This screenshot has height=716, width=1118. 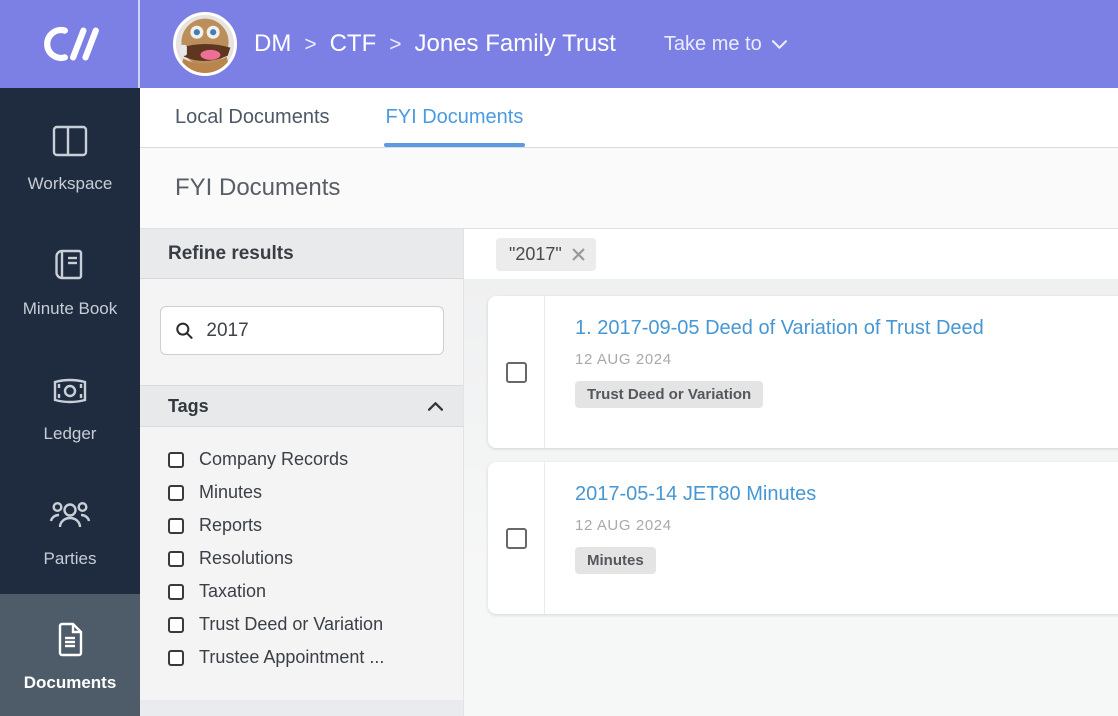 I want to click on sidebar-item-label: Minute Book, so click(x=70, y=308).